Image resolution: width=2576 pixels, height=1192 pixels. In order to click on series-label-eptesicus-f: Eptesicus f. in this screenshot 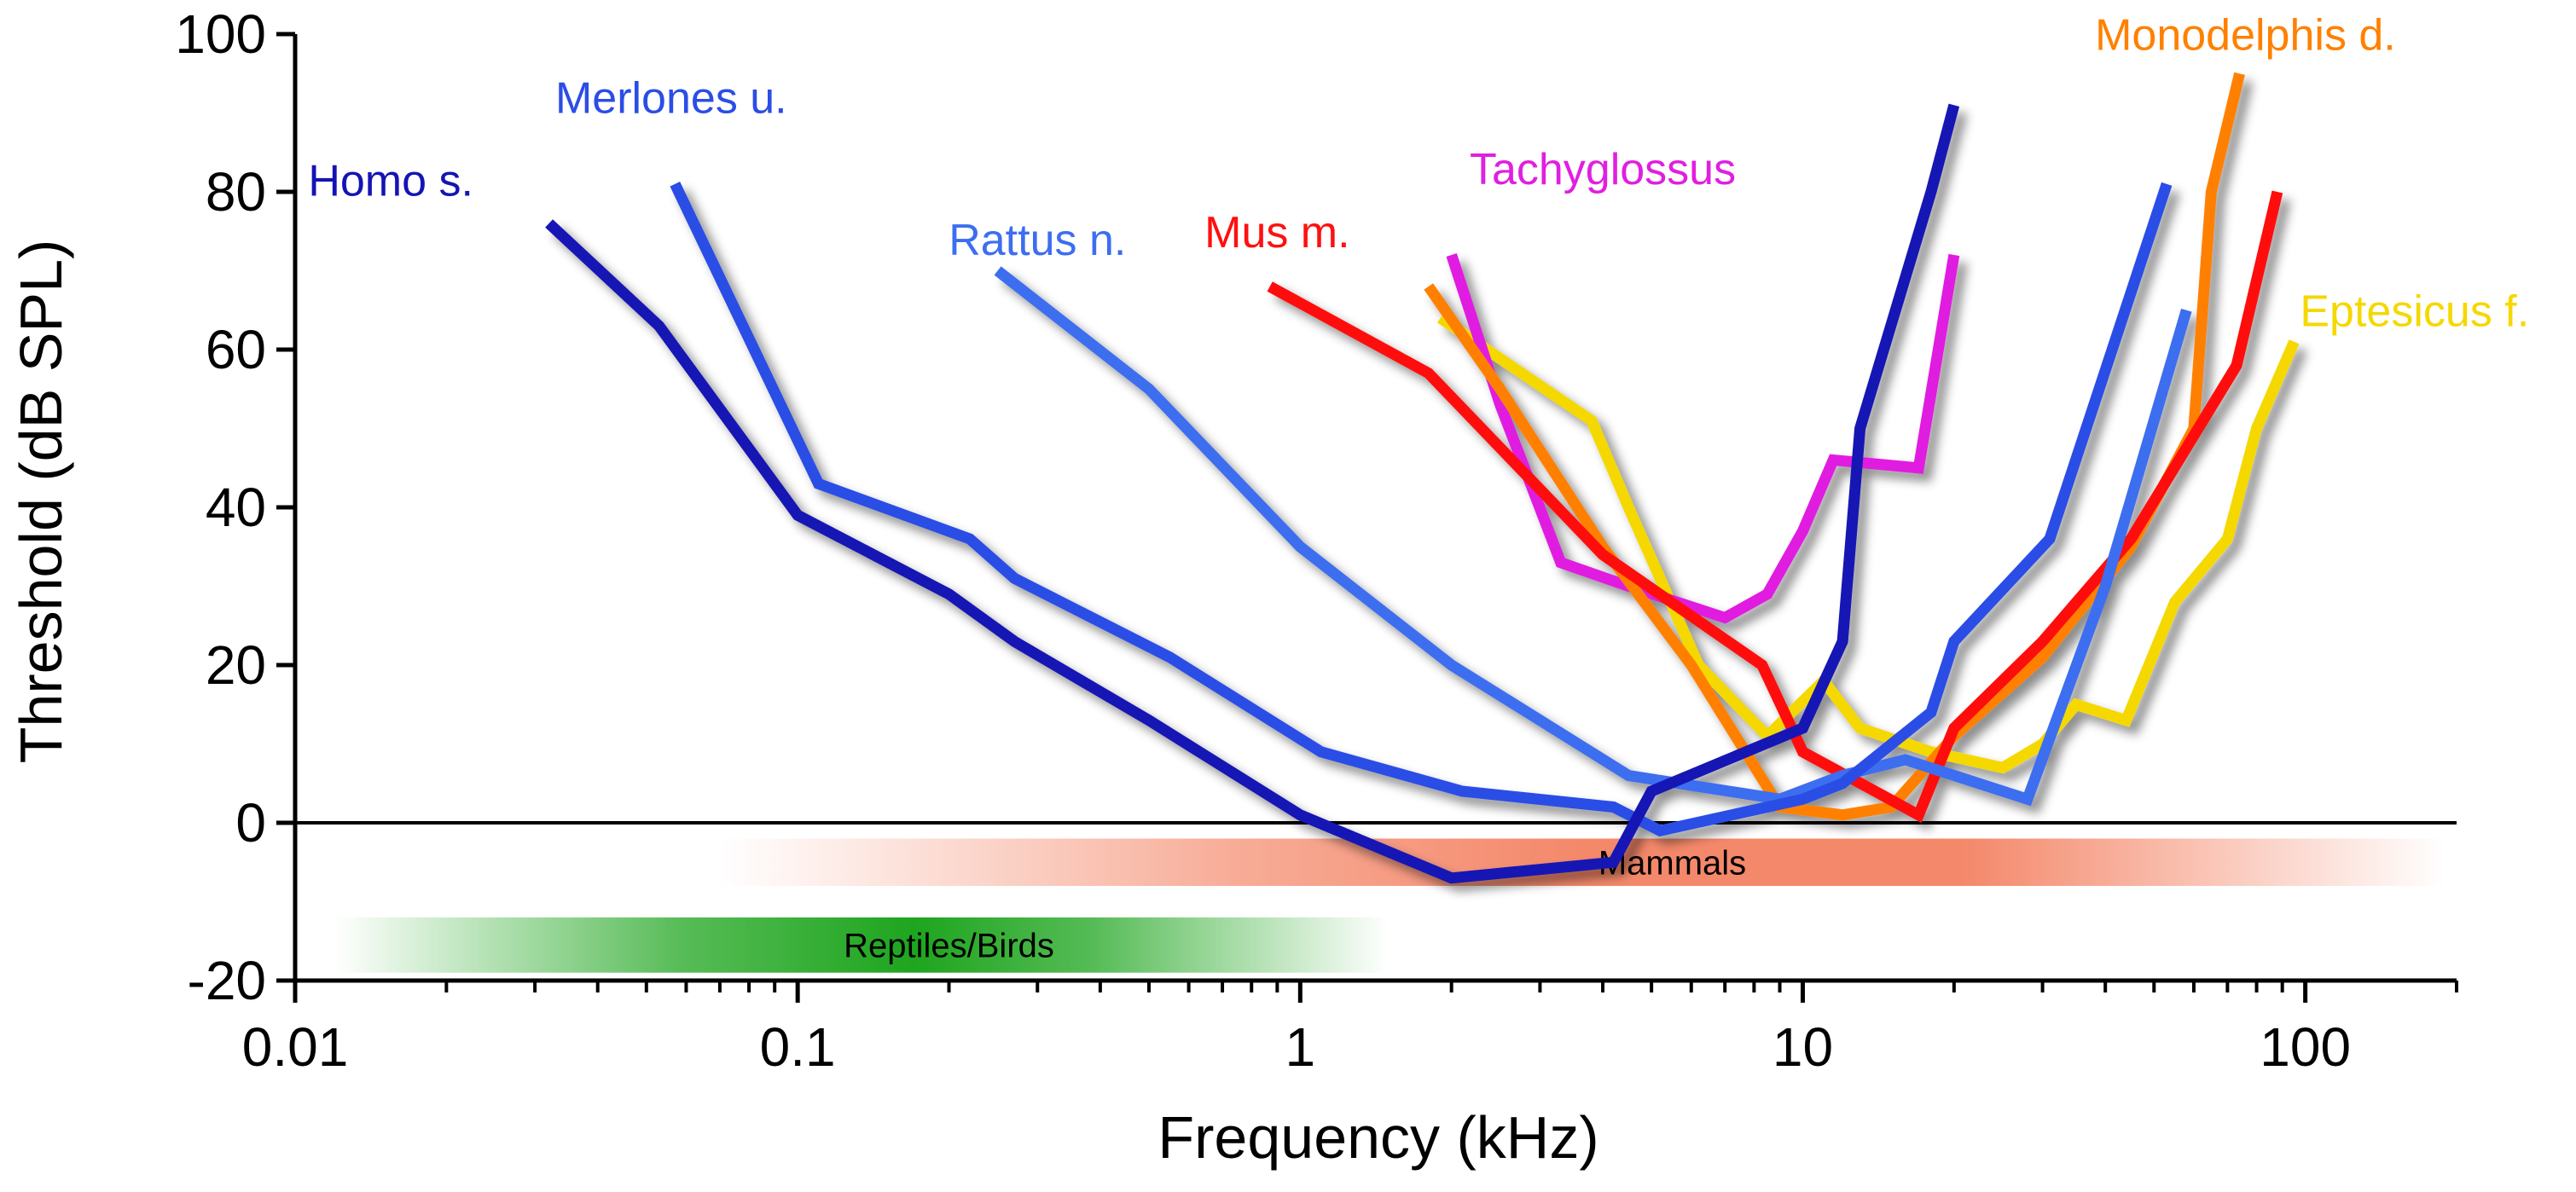, I will do `click(2414, 311)`.